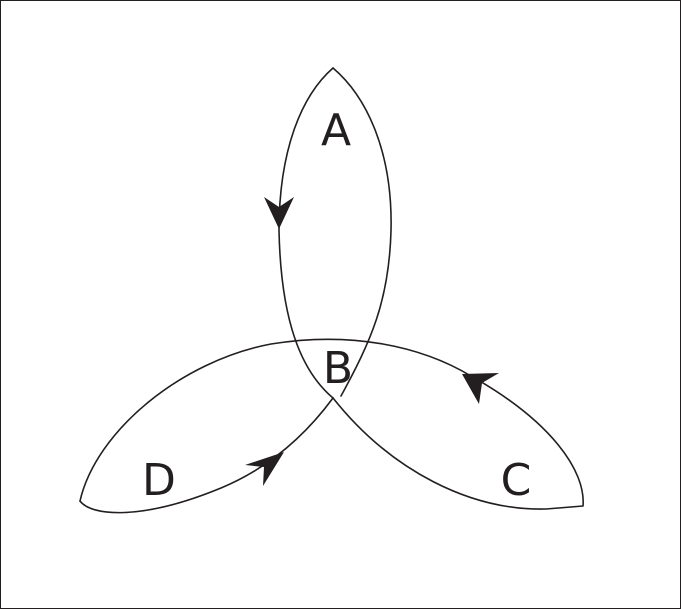 The image size is (681, 609). I want to click on arrow-left-lobe-down, so click(279, 213).